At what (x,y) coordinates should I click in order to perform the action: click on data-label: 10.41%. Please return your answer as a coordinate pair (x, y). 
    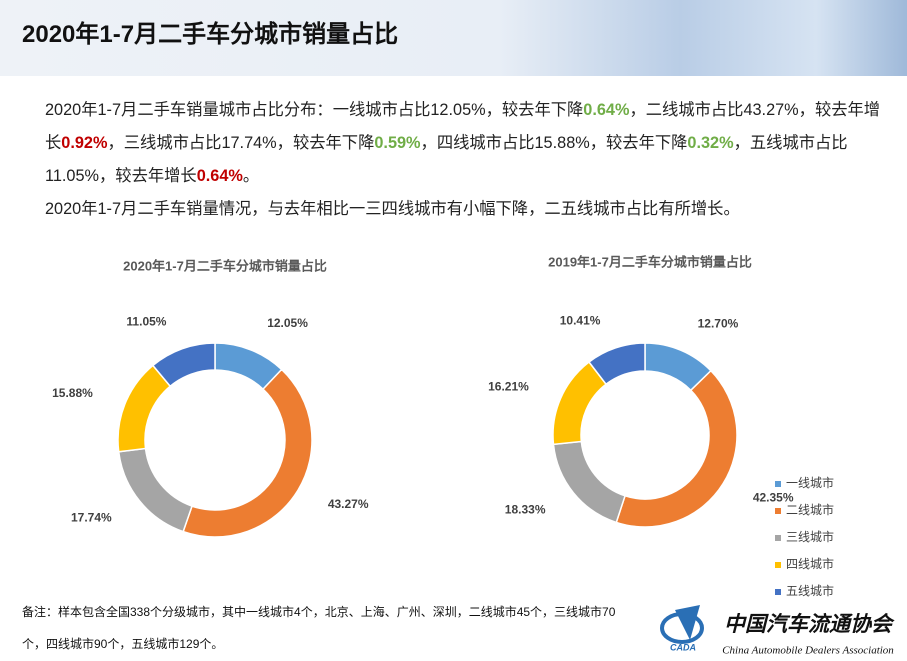
    Looking at the image, I should click on (580, 321).